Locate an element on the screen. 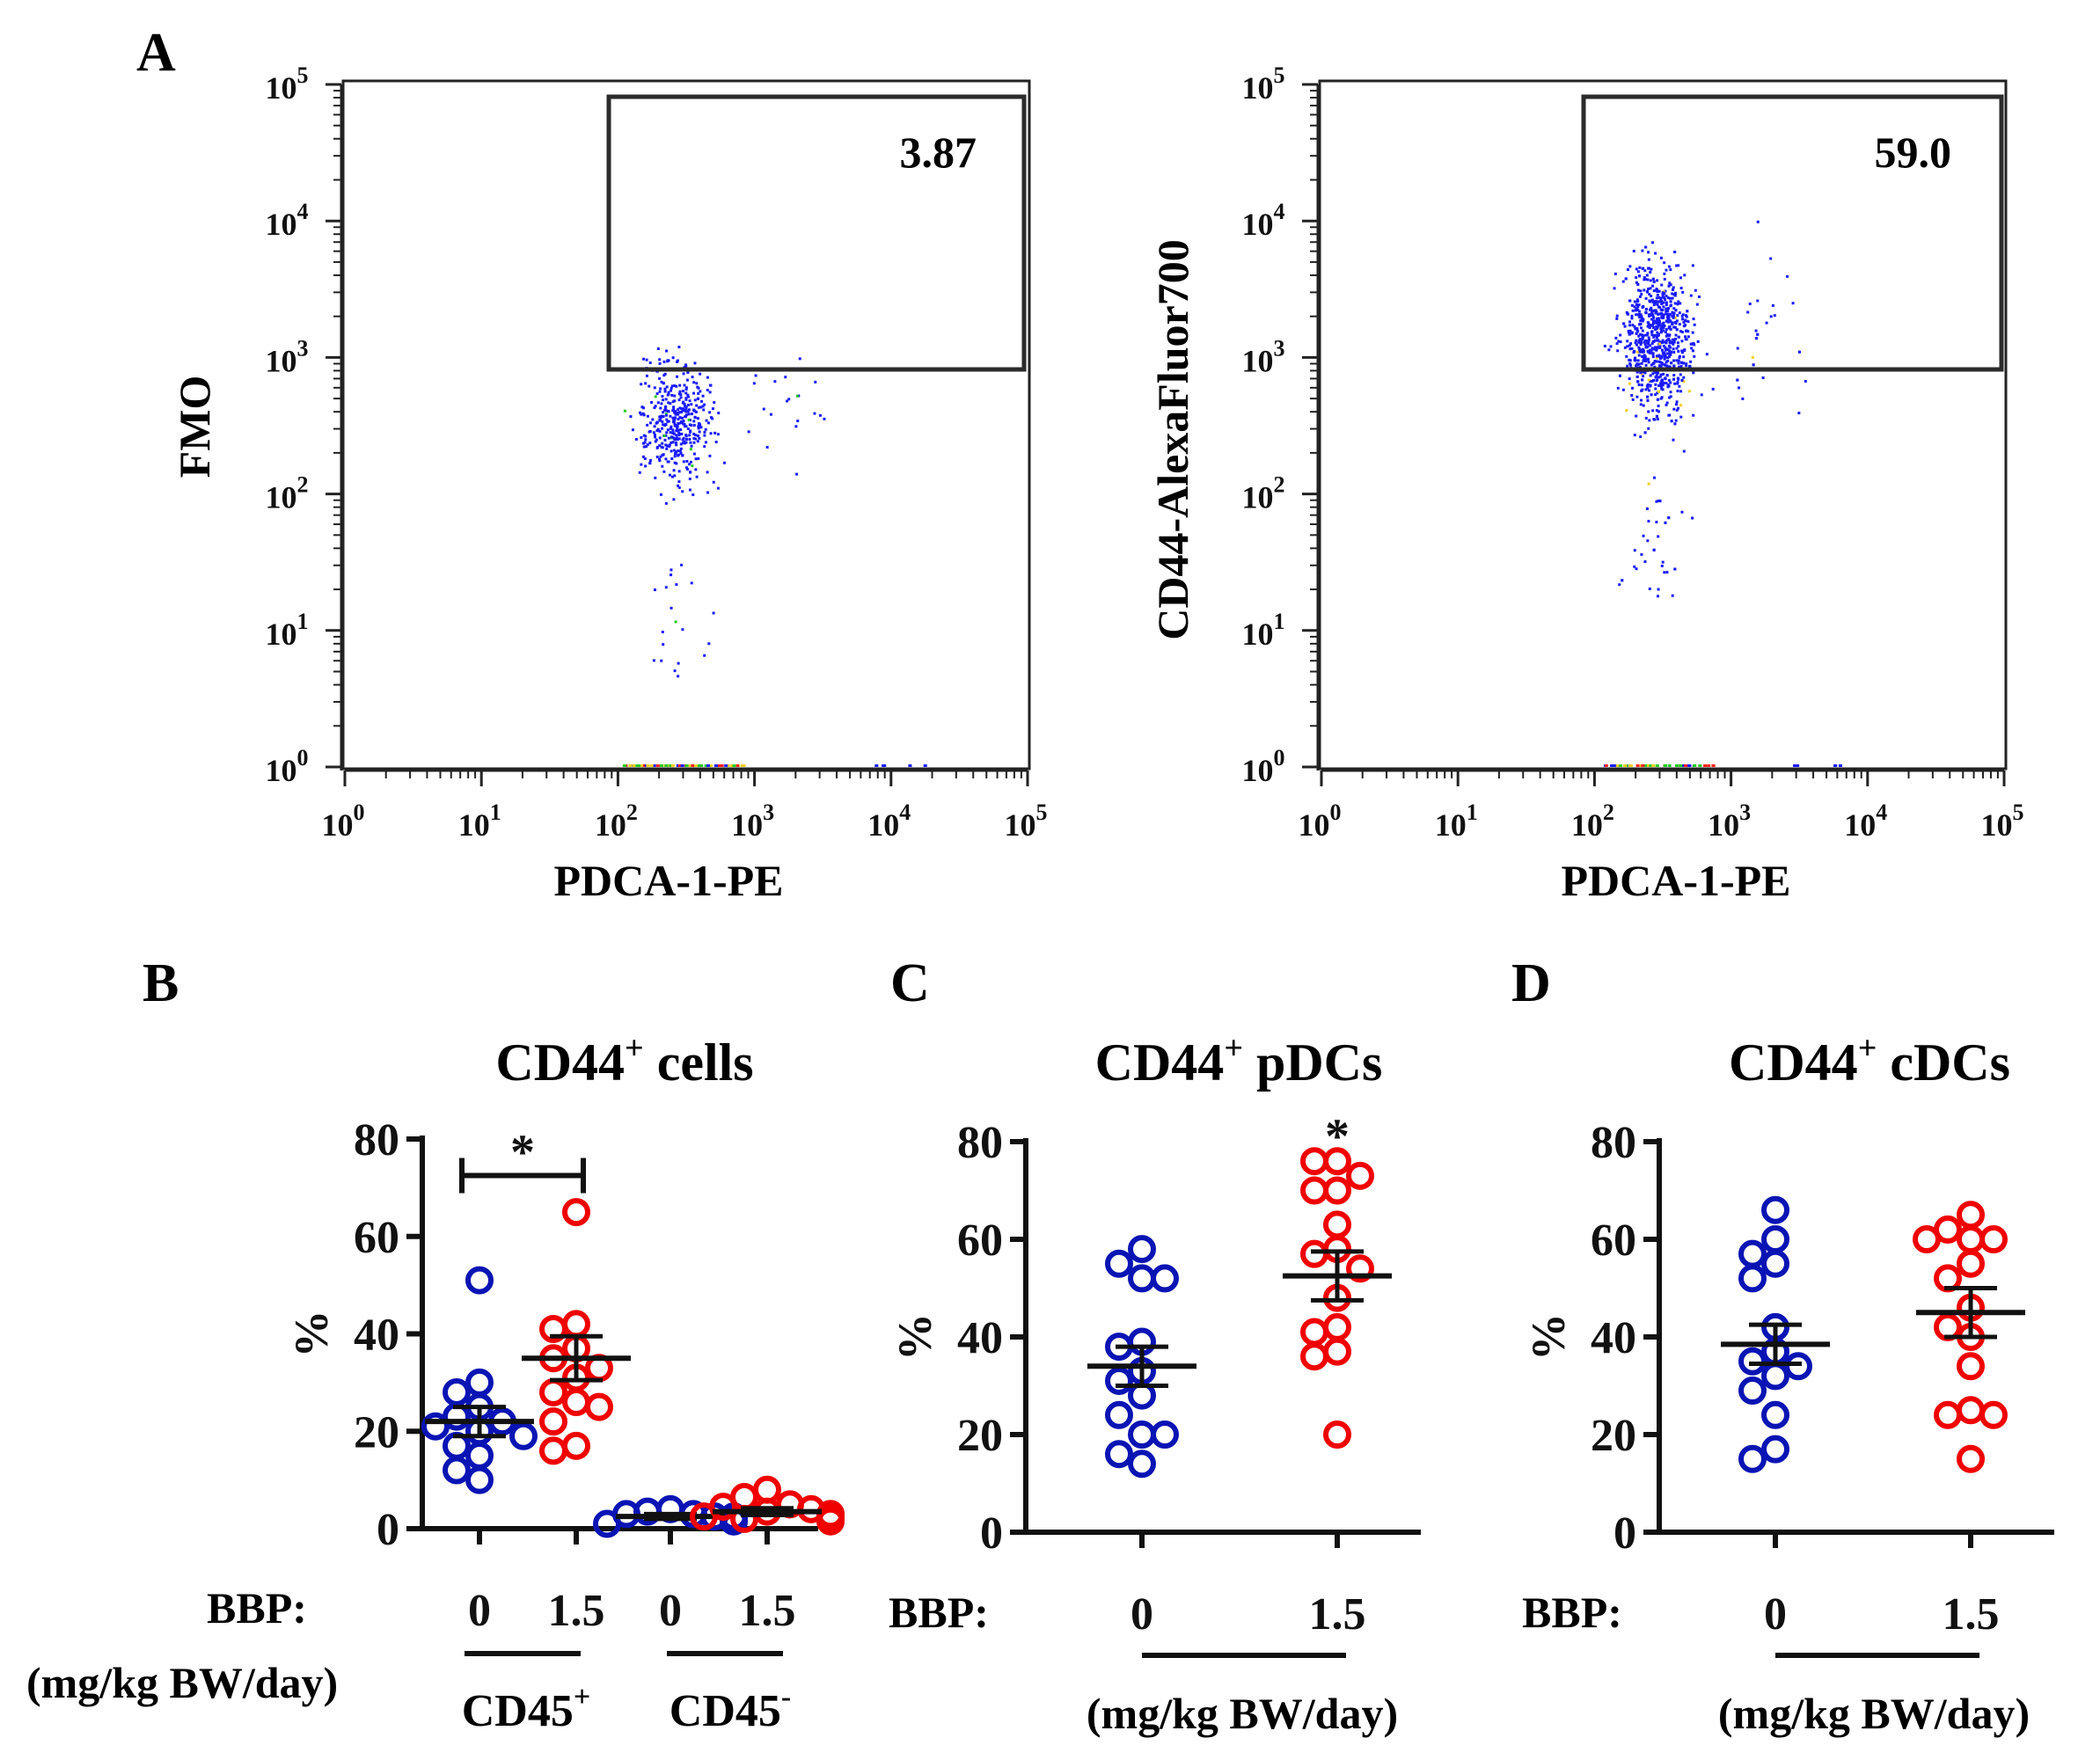 Image resolution: width=2100 pixels, height=1760 pixels. flowR-ytick-exp: 2 is located at coordinates (1279, 485).